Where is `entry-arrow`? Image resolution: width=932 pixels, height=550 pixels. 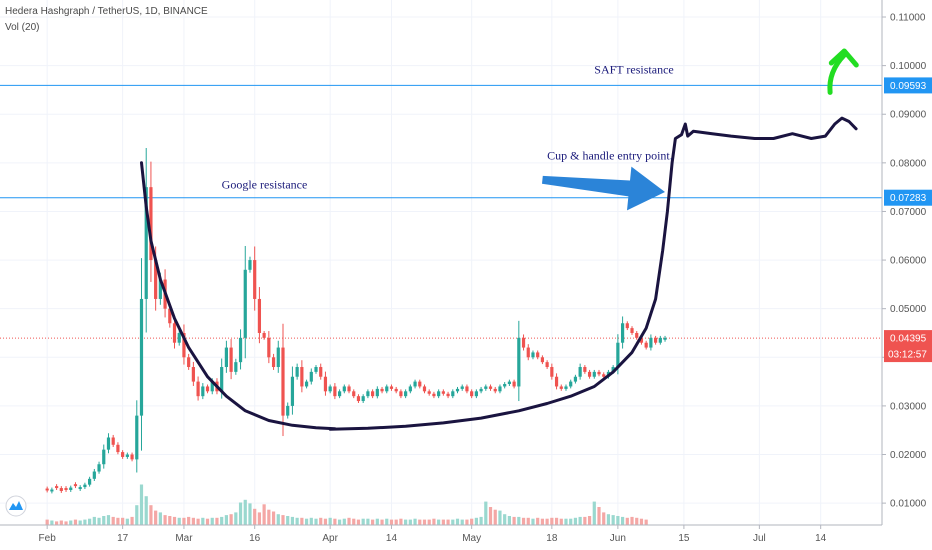 entry-arrow is located at coordinates (603, 188).